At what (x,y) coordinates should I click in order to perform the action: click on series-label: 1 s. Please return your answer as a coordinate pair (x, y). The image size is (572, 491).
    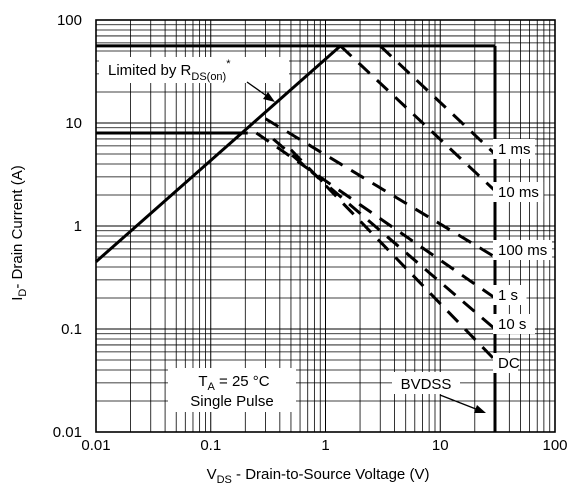
    Looking at the image, I should click on (508, 295).